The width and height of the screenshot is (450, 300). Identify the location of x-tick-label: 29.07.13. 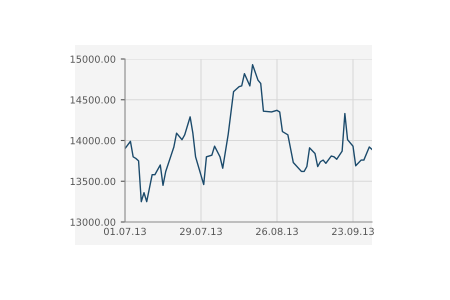
(201, 232).